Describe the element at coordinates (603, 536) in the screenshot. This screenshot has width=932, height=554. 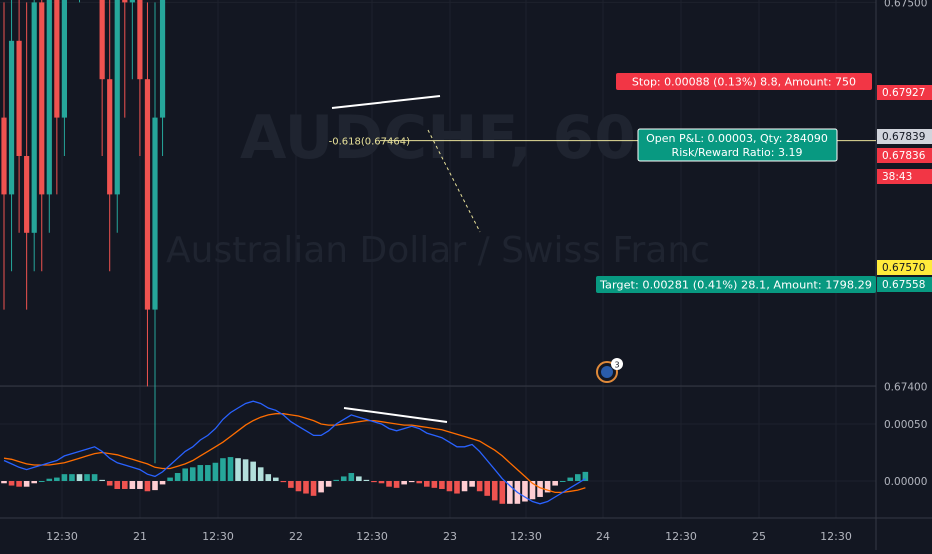
I see `time-tick-7: 24` at that location.